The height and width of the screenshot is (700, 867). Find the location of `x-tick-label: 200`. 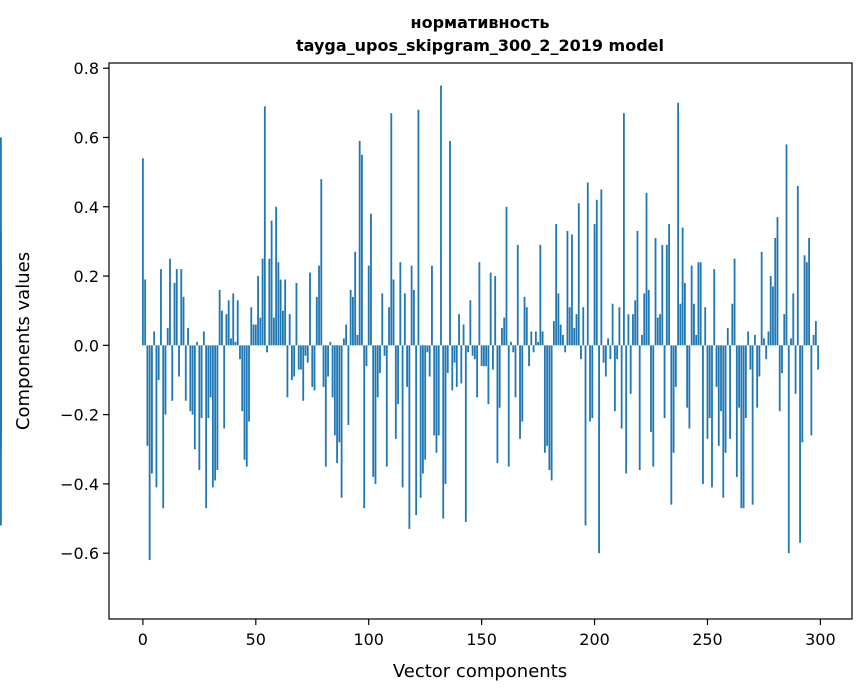

x-tick-label: 200 is located at coordinates (594, 639).